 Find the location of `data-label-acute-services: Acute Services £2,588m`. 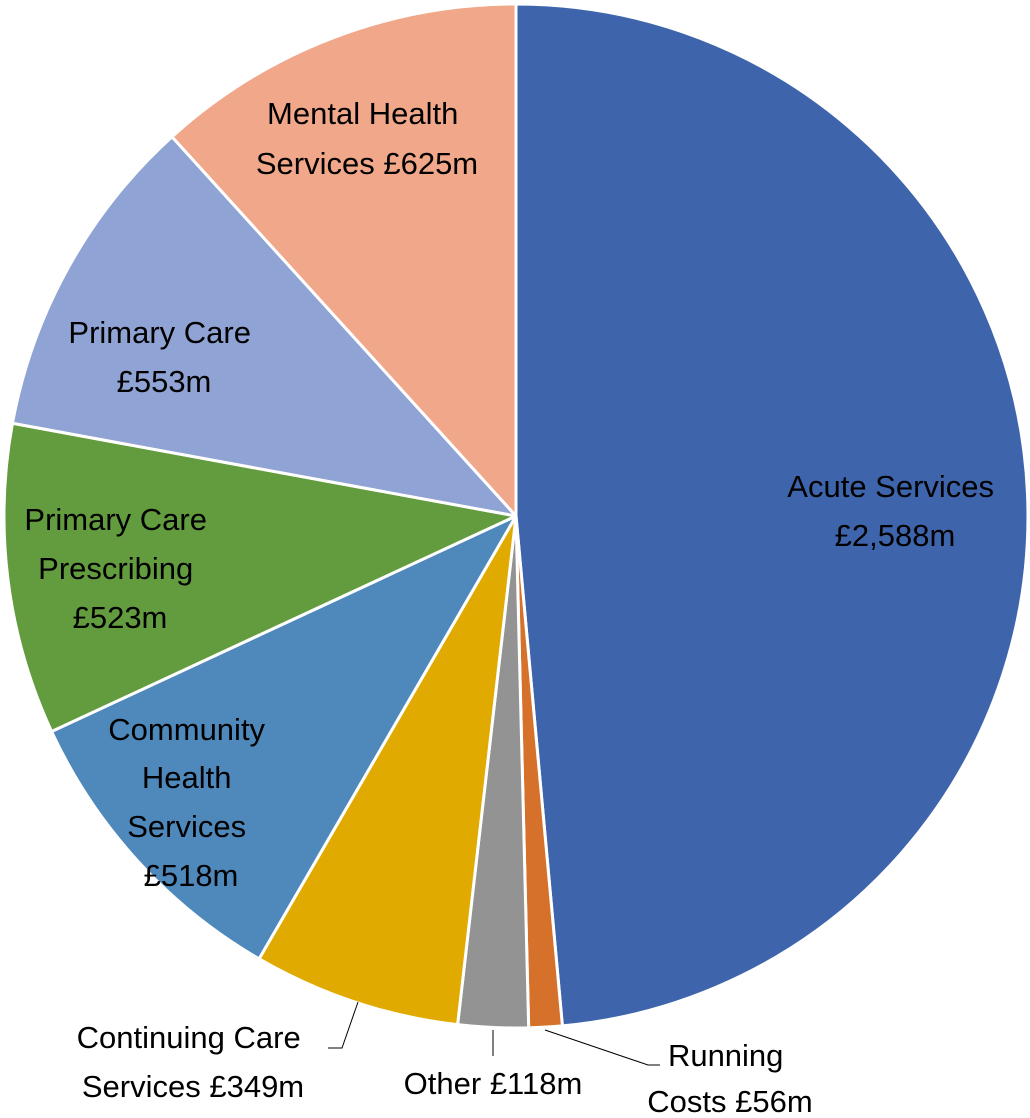

data-label-acute-services: Acute Services £2,588m is located at coordinates (894, 511).